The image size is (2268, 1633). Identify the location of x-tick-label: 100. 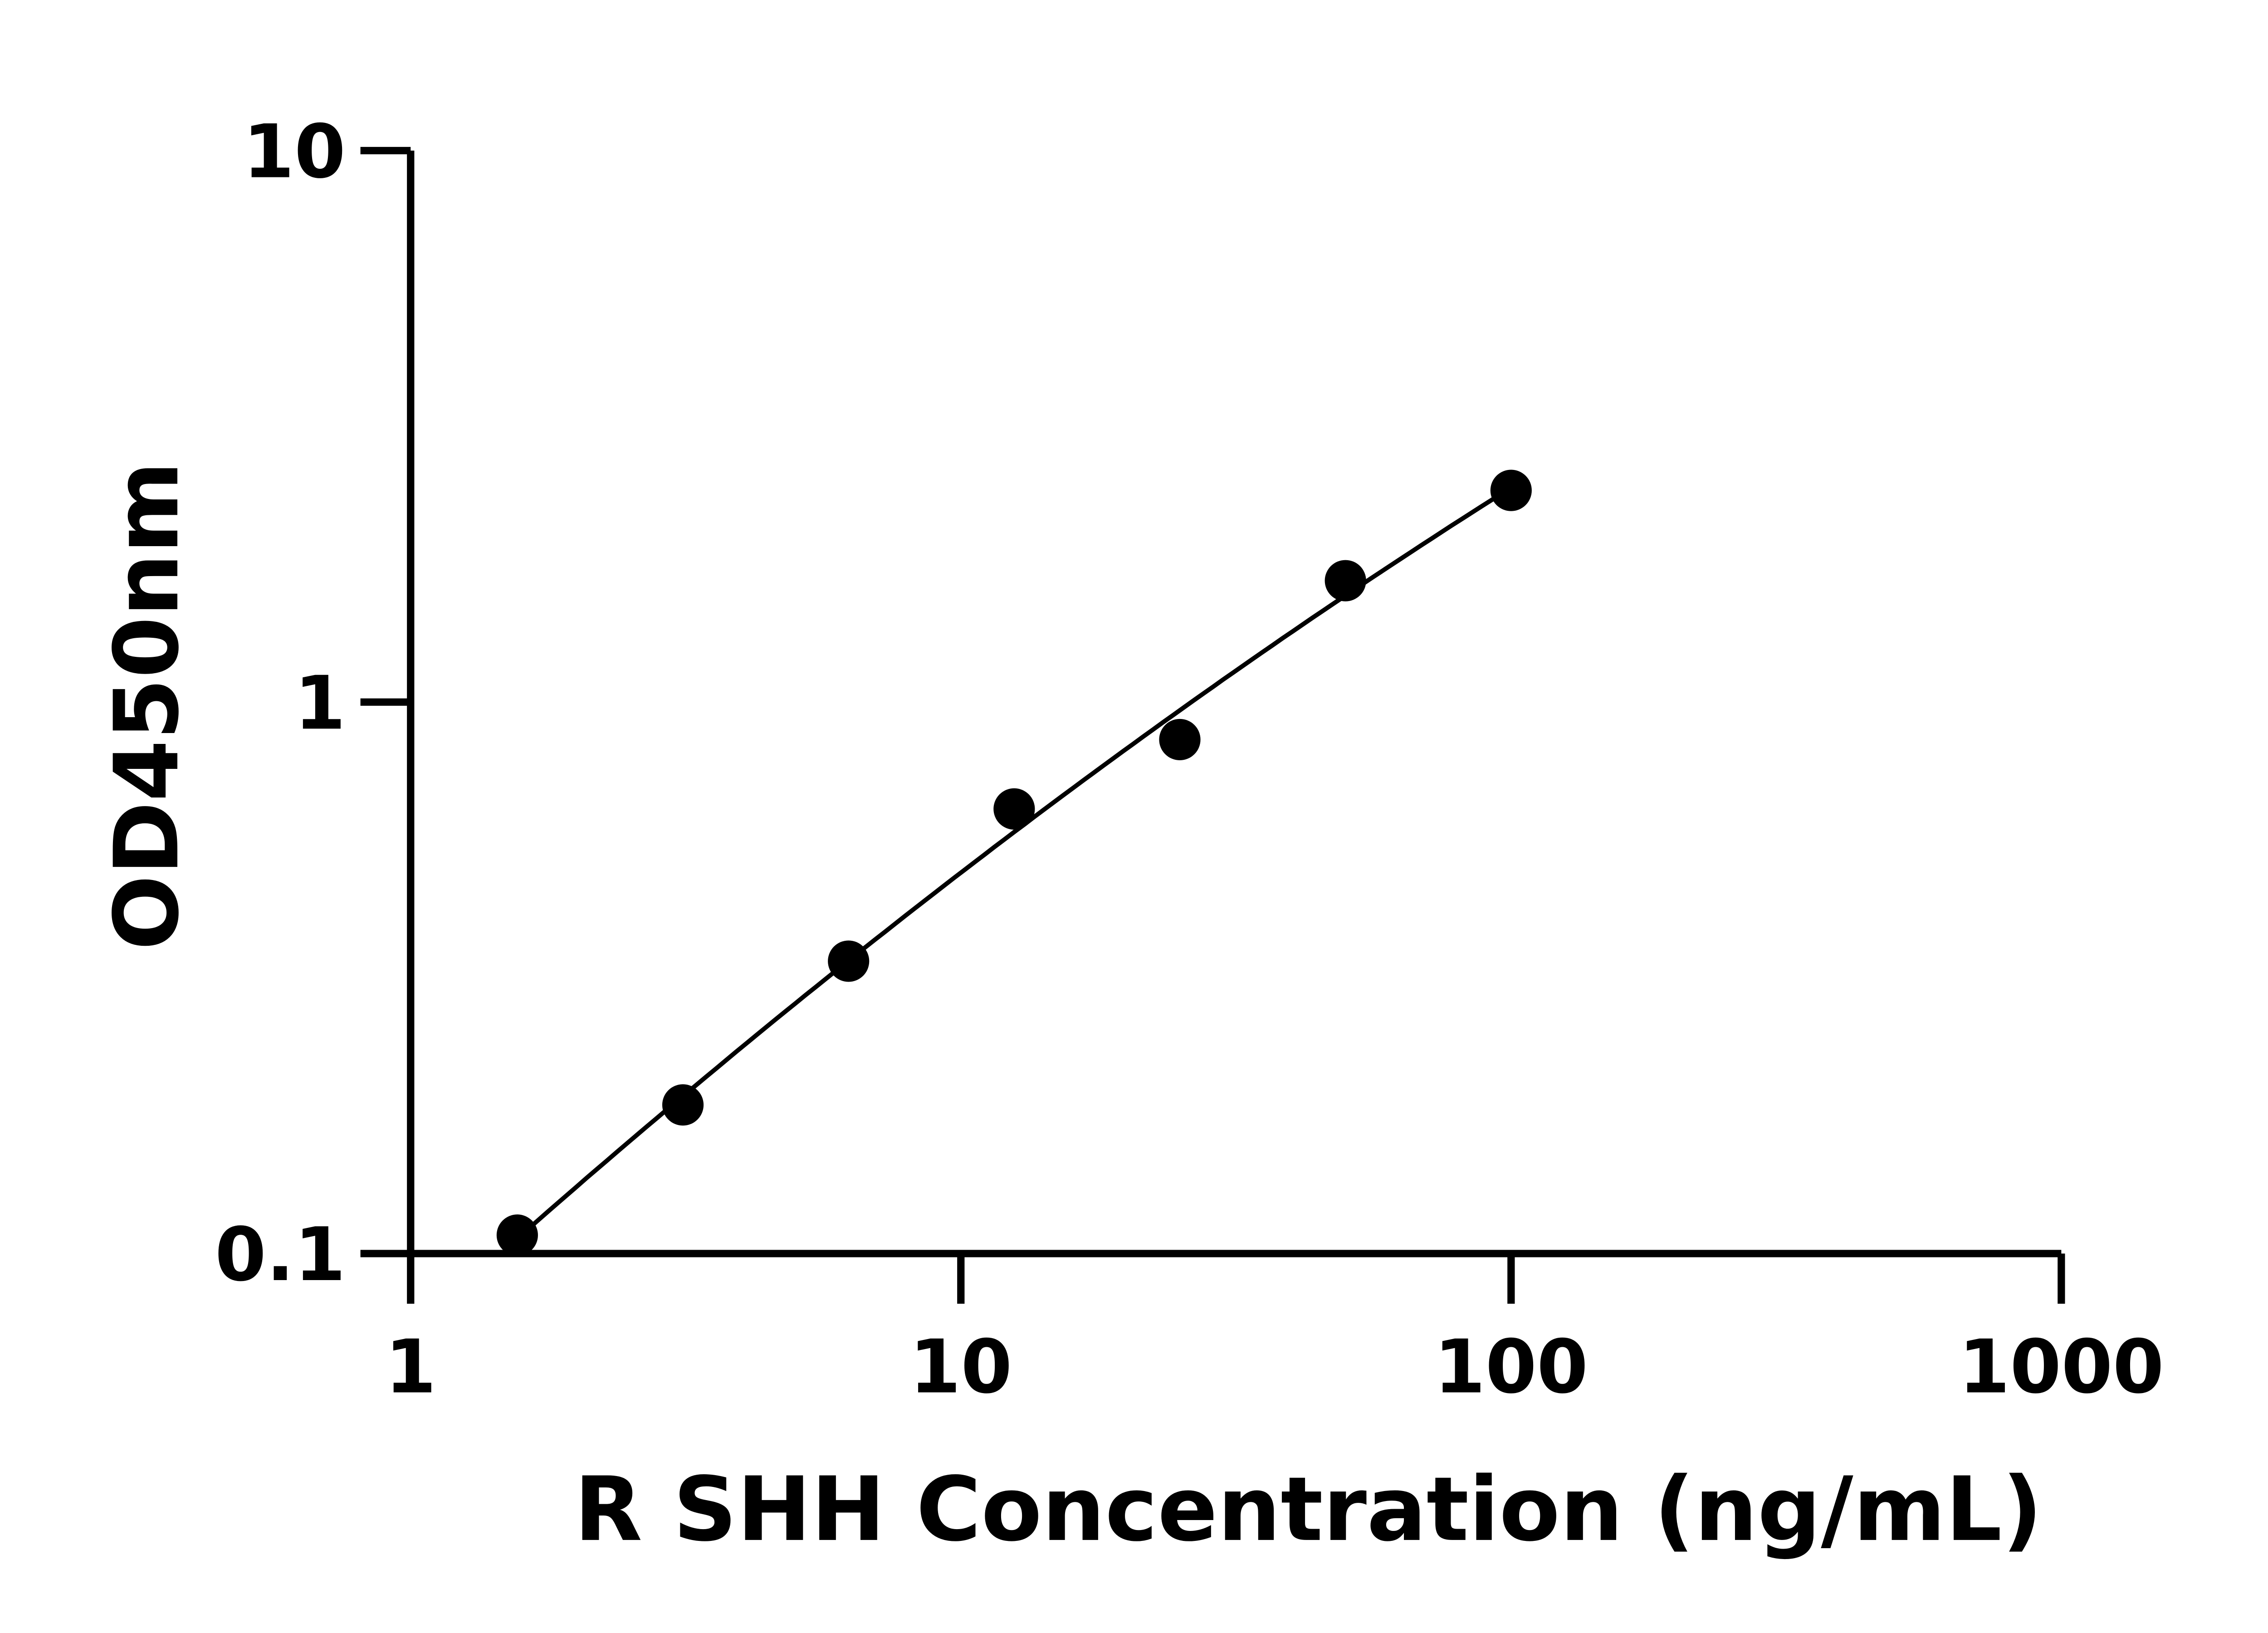
(1511, 1367).